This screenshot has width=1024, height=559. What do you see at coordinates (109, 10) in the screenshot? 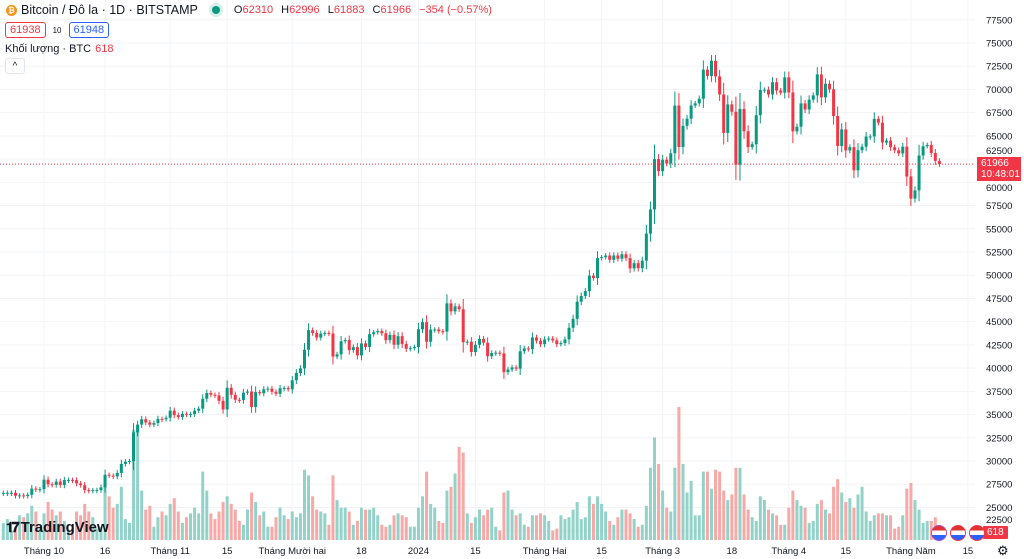
I see `symbol-title: Bitcoin / Đô la · 1D · BITSTAMP` at bounding box center [109, 10].